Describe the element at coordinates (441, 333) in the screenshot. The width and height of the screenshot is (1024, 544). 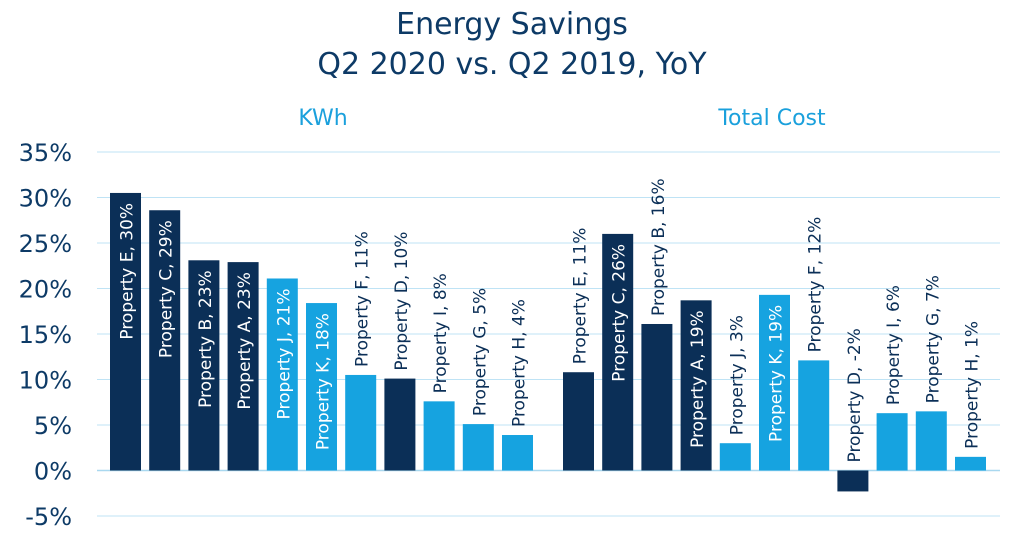
I see `data-label: Property I, 8%` at that location.